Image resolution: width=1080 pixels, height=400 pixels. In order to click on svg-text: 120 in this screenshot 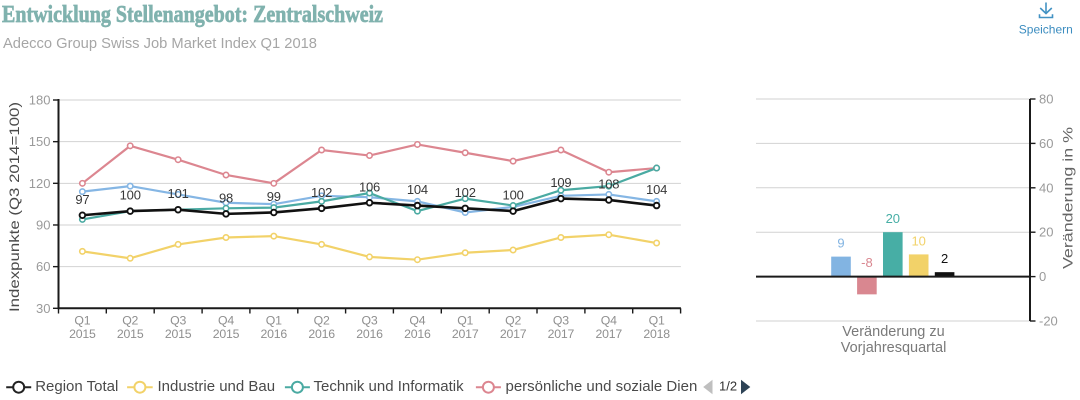, I will do `click(40, 183)`.